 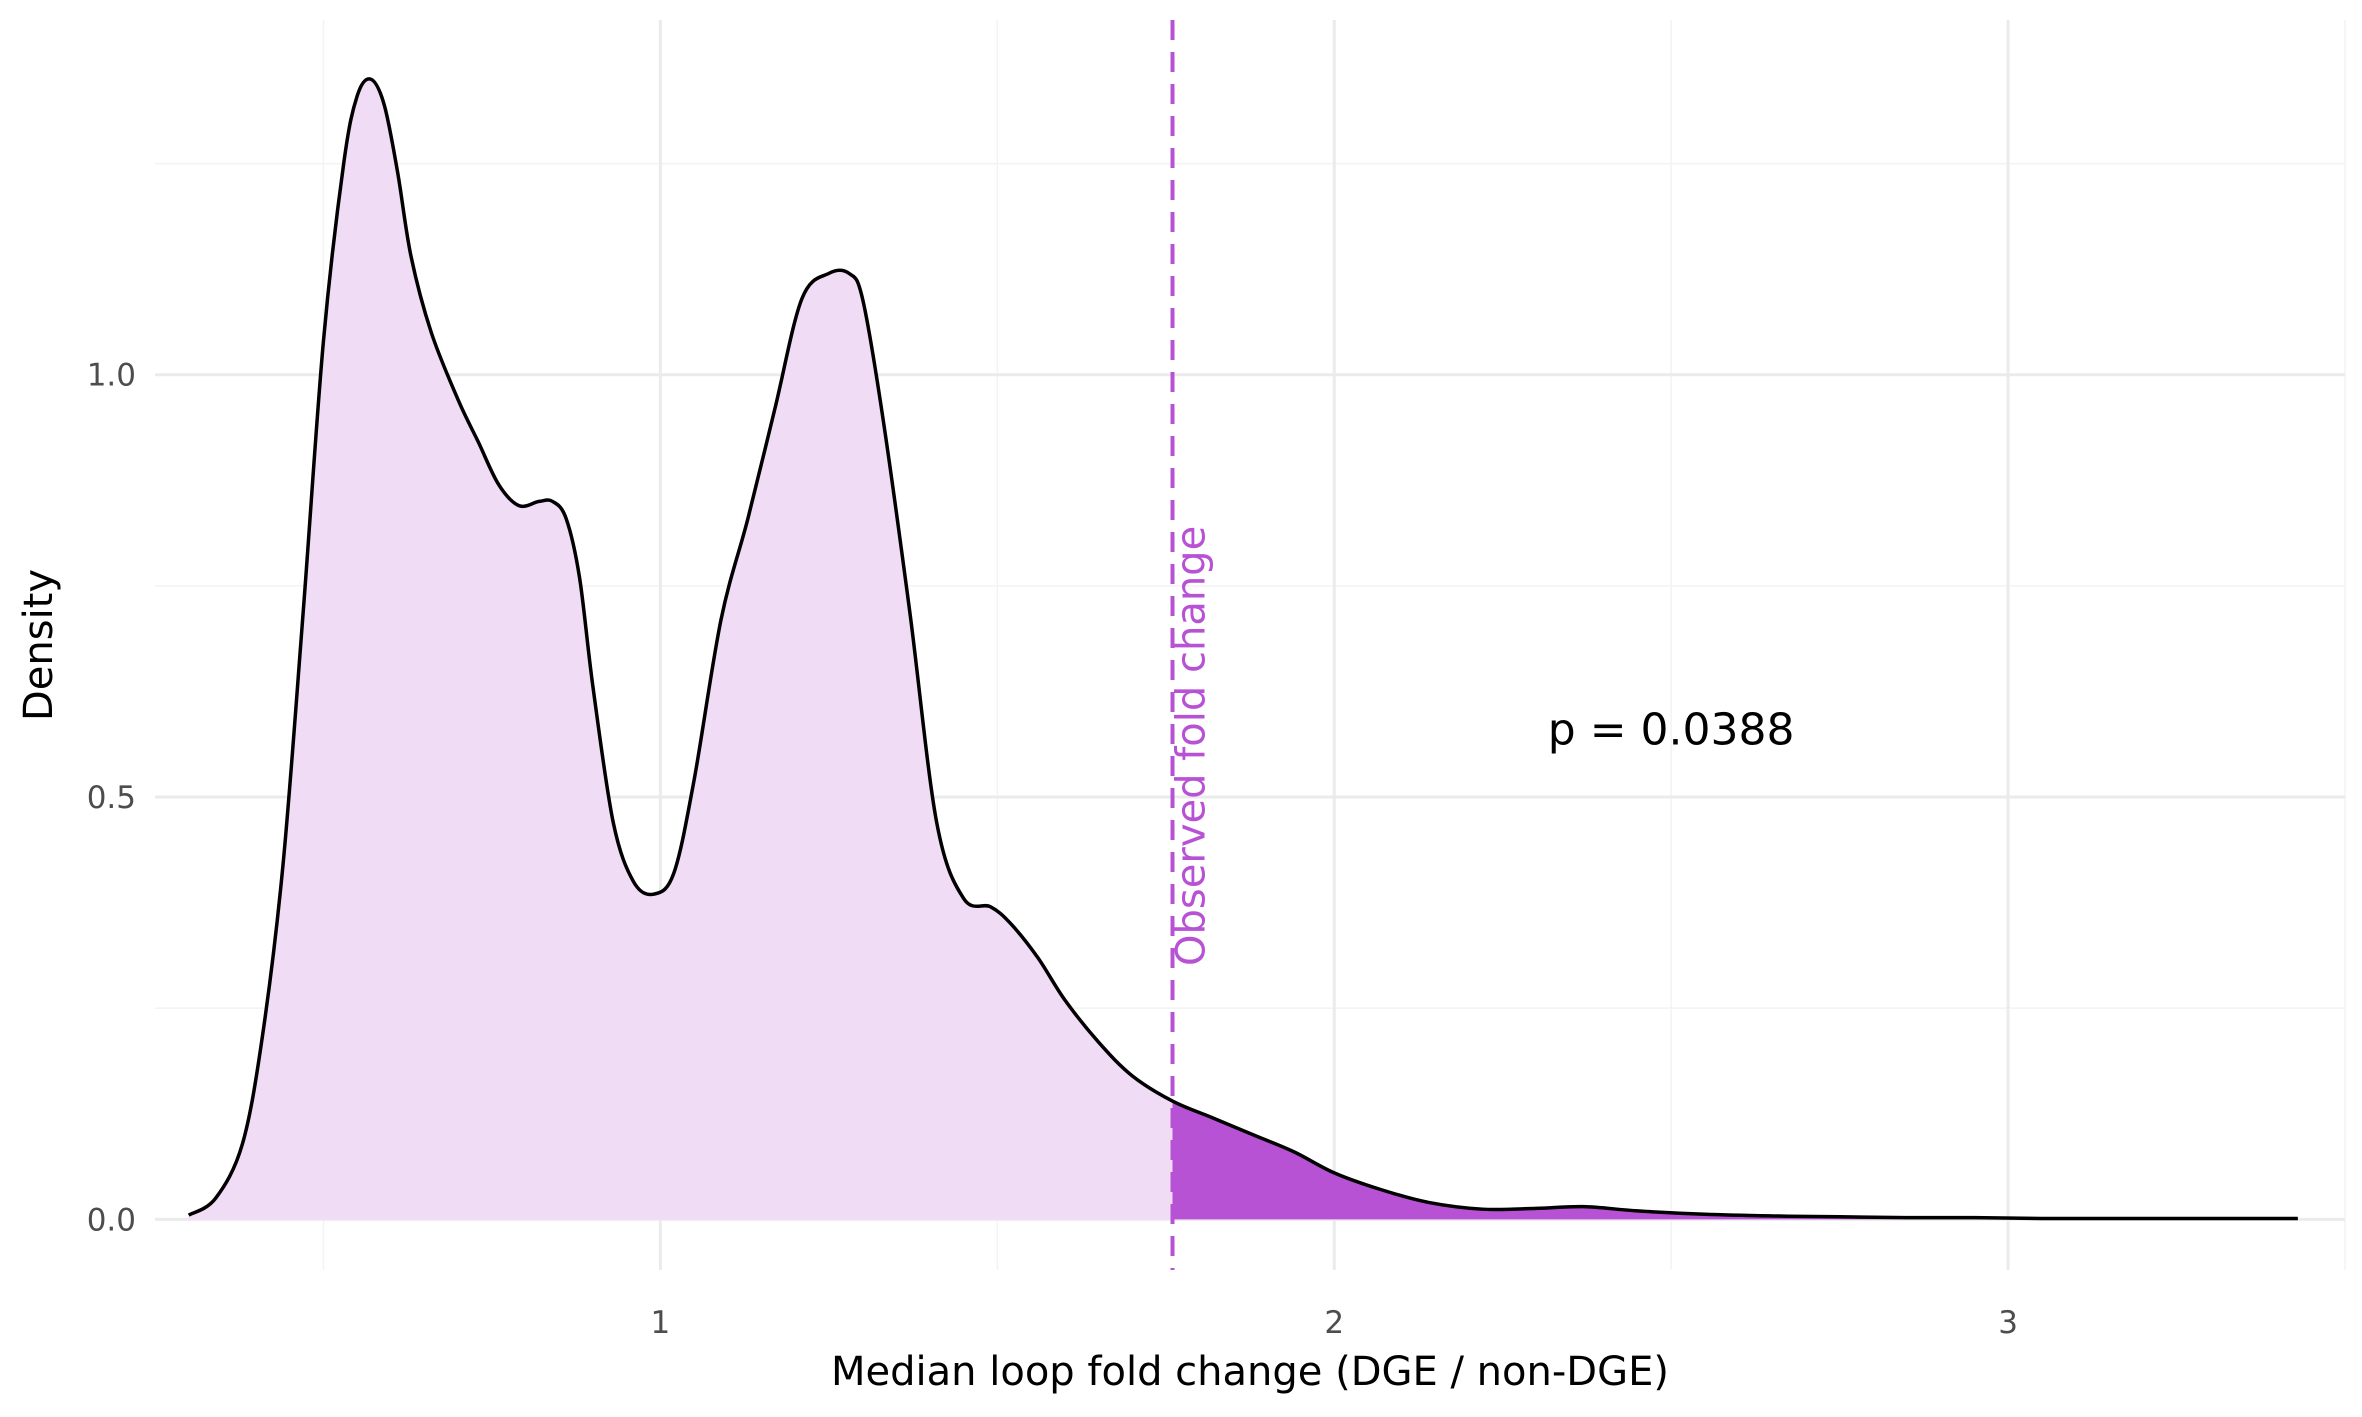 I want to click on y-tick-label: 0.5, so click(x=111, y=798).